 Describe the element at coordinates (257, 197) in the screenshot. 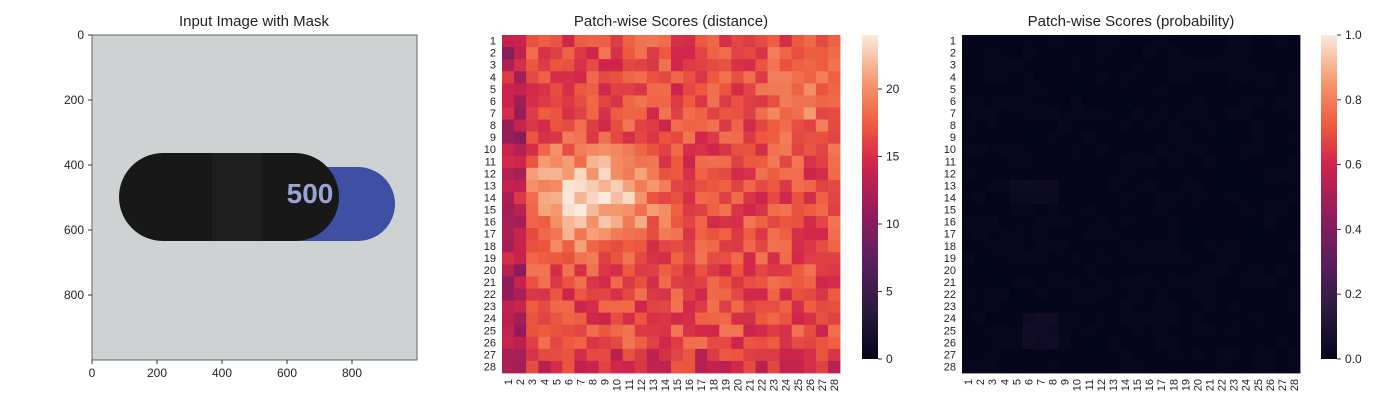

I see `capsule: 500` at that location.